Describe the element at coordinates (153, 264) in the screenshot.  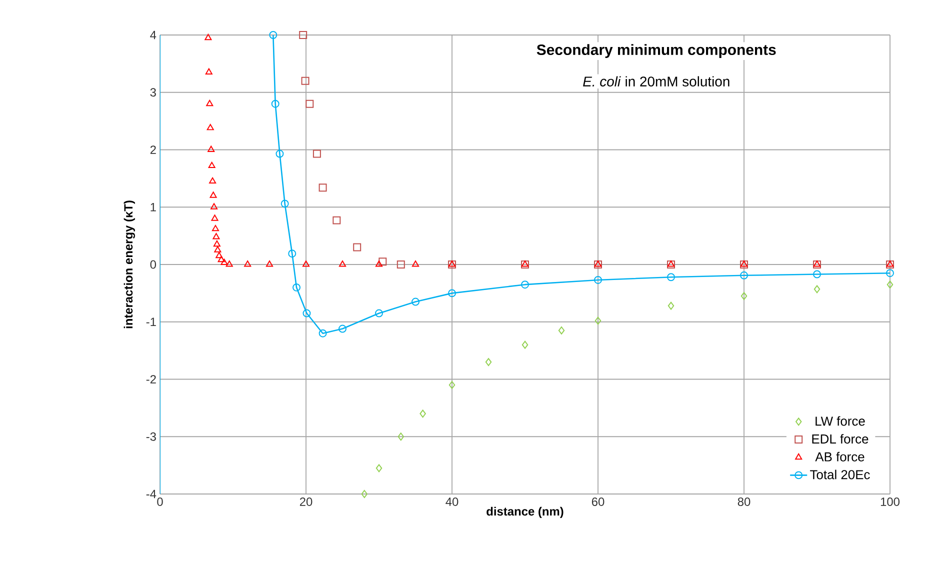
I see `y-tick-label: 0` at that location.